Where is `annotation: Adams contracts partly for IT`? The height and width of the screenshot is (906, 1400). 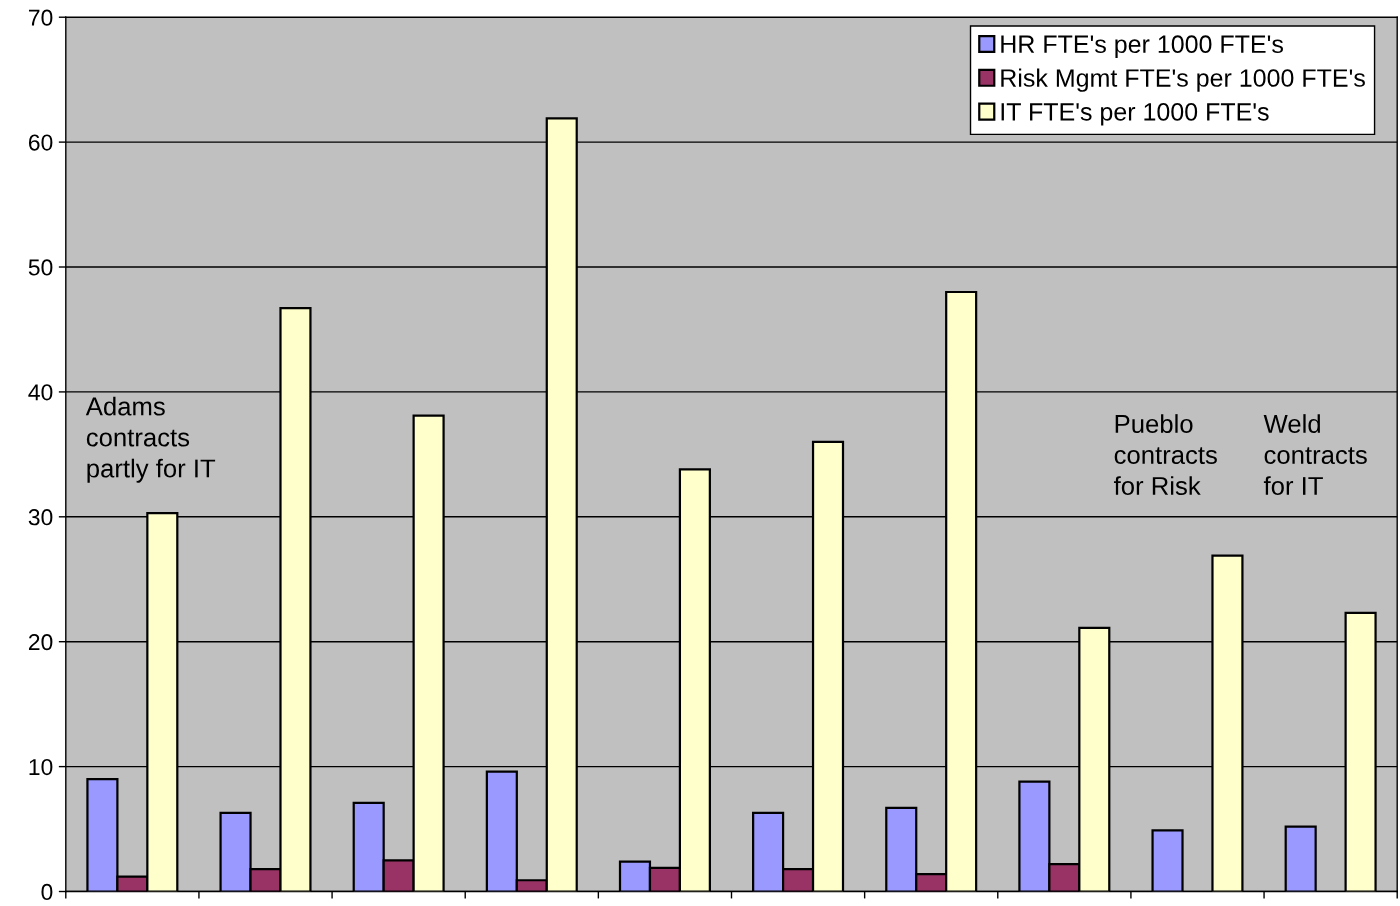
annotation: Adams contracts partly for IT is located at coordinates (150, 439).